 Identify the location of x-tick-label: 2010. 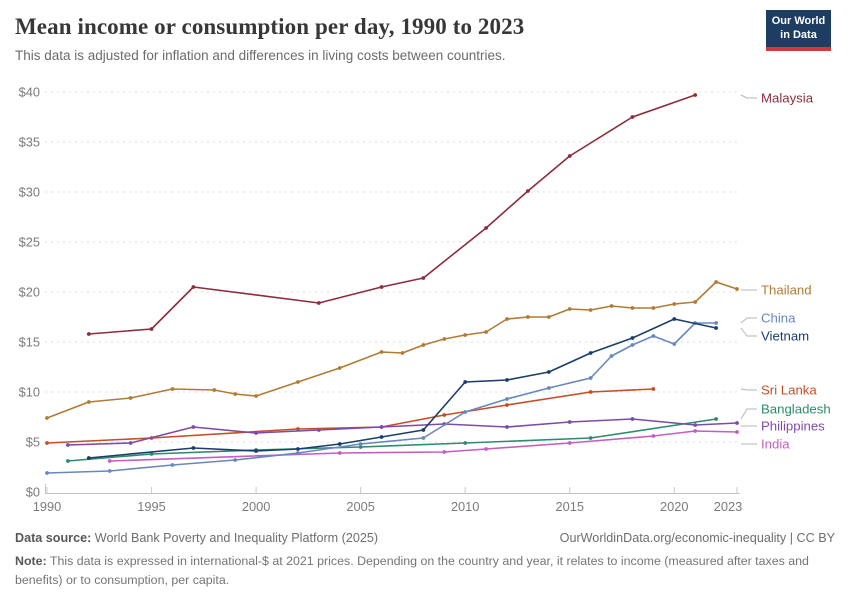
(465, 506).